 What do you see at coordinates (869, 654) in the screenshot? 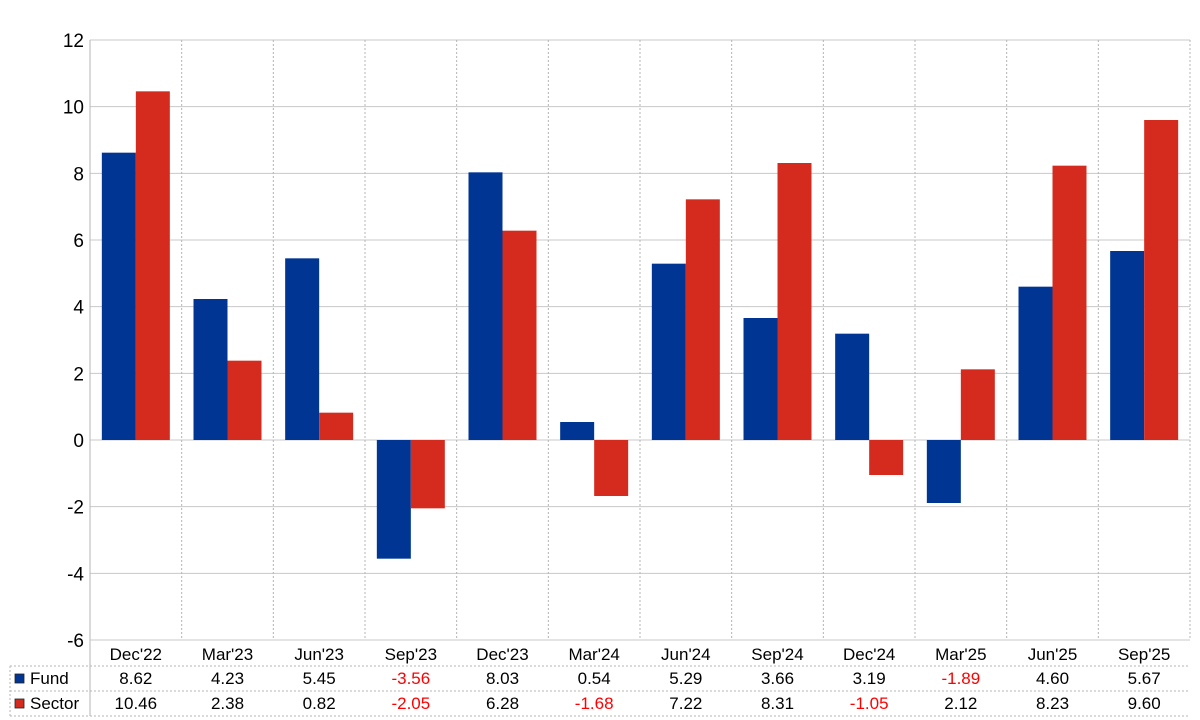
I see `x-category-label: Dec'24` at bounding box center [869, 654].